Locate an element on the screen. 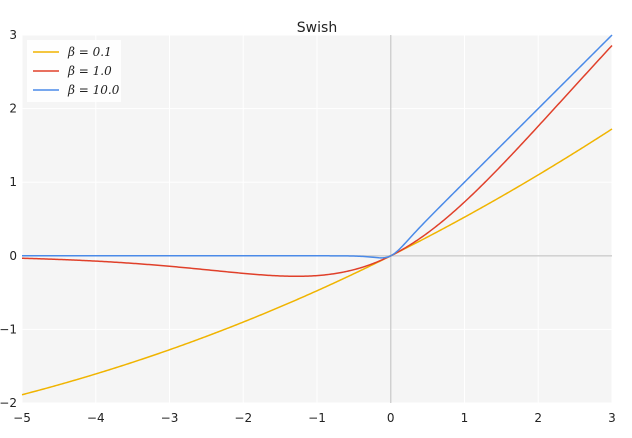 The width and height of the screenshot is (632, 438). y-axis-ticks: −2 −1 0 1 2 3 is located at coordinates (8, 219).